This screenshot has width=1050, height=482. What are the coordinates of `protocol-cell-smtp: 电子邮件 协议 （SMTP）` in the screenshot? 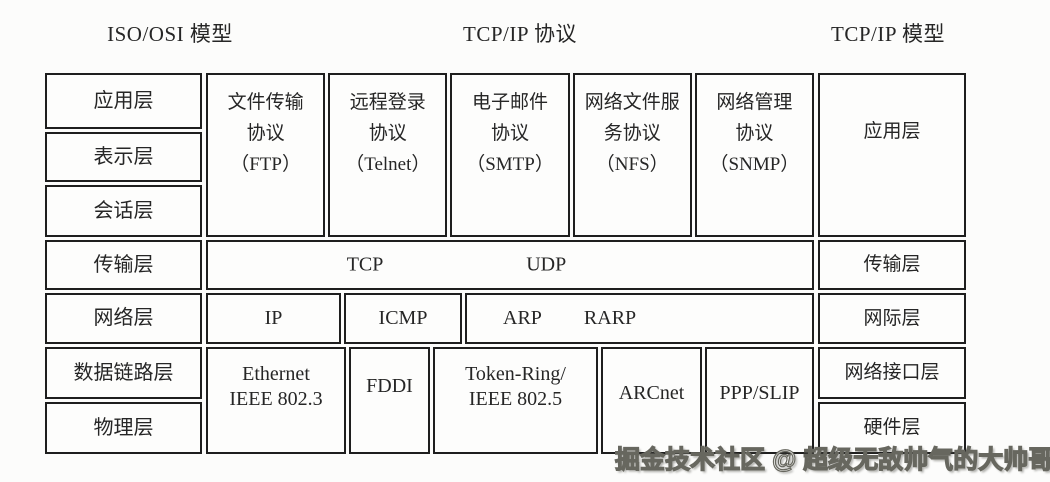 It's located at (510, 155).